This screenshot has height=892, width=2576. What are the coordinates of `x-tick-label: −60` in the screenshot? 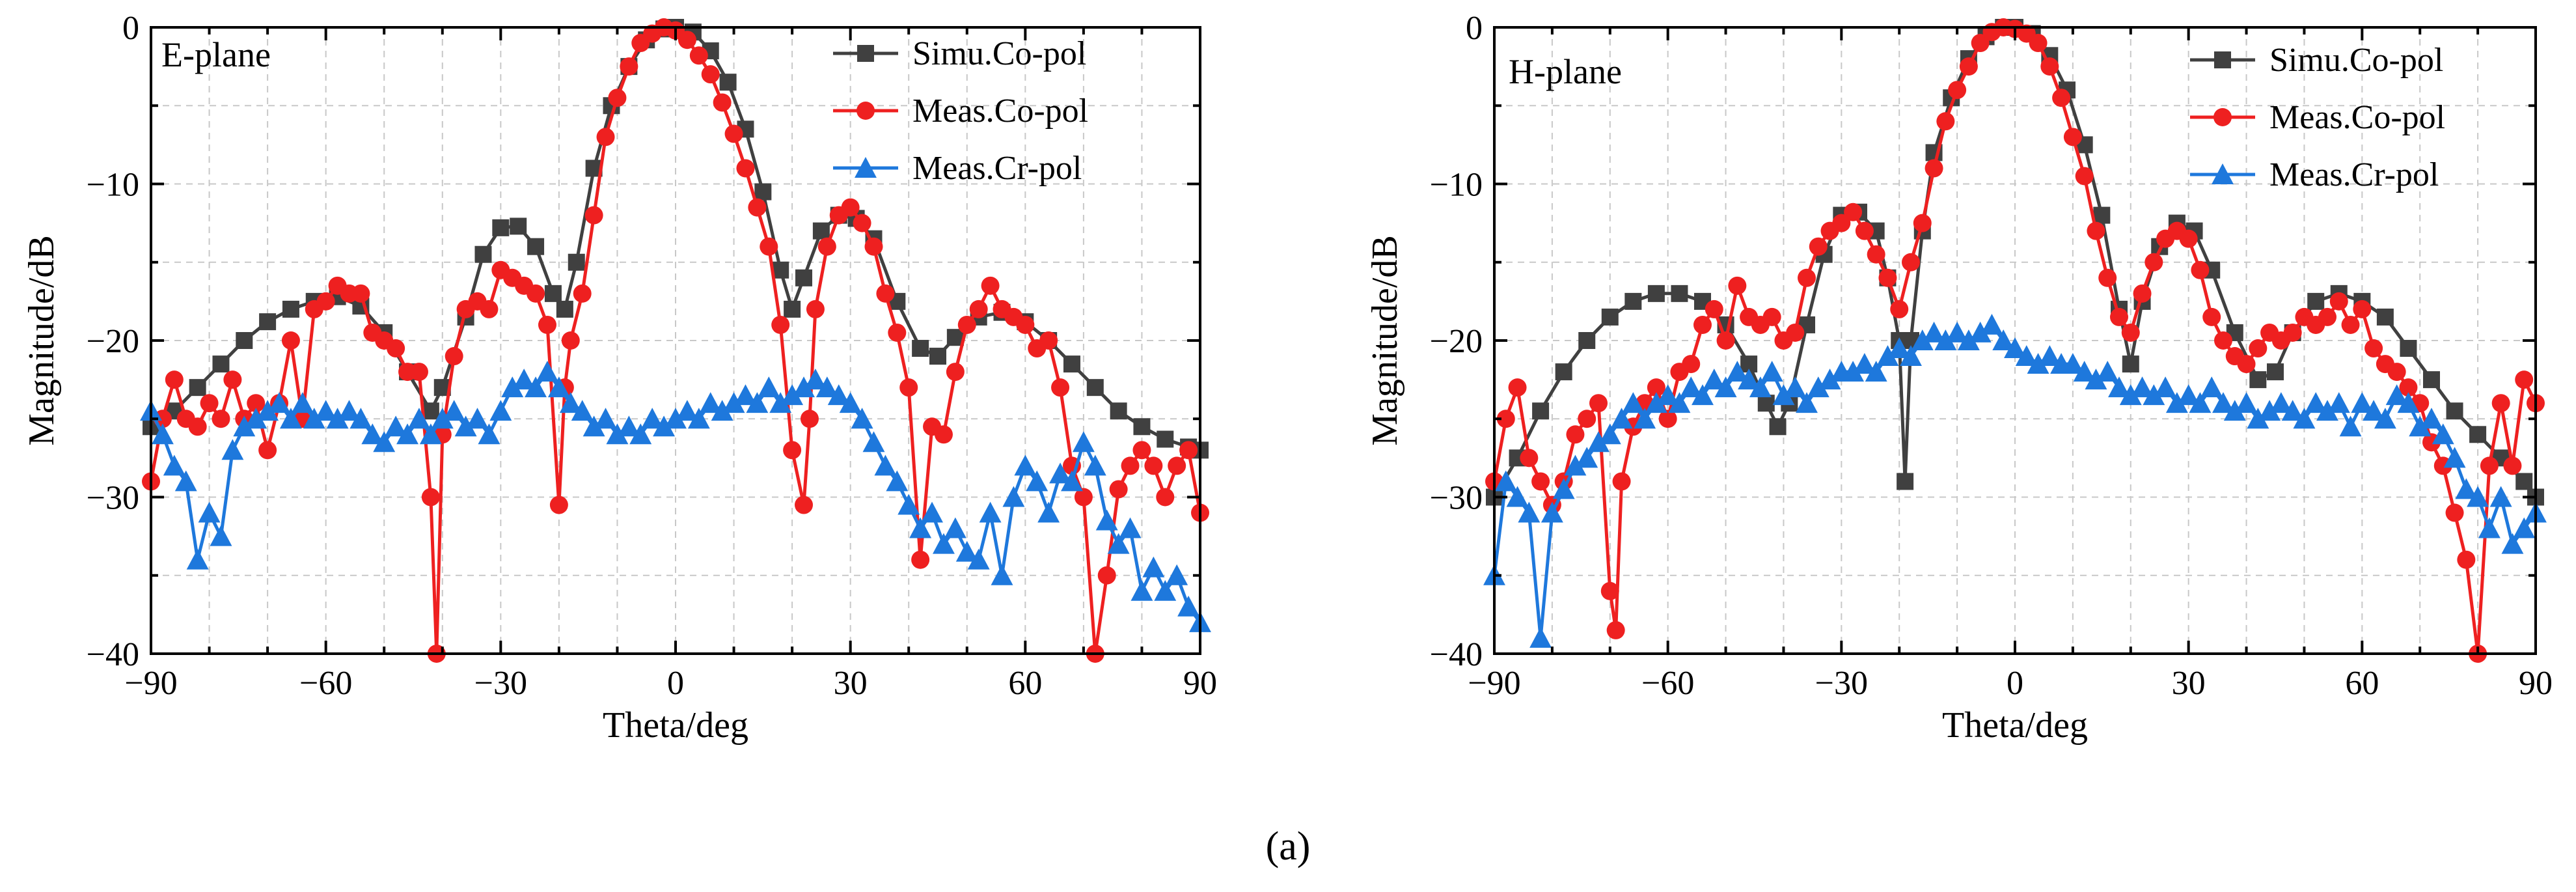 It's located at (1667, 684).